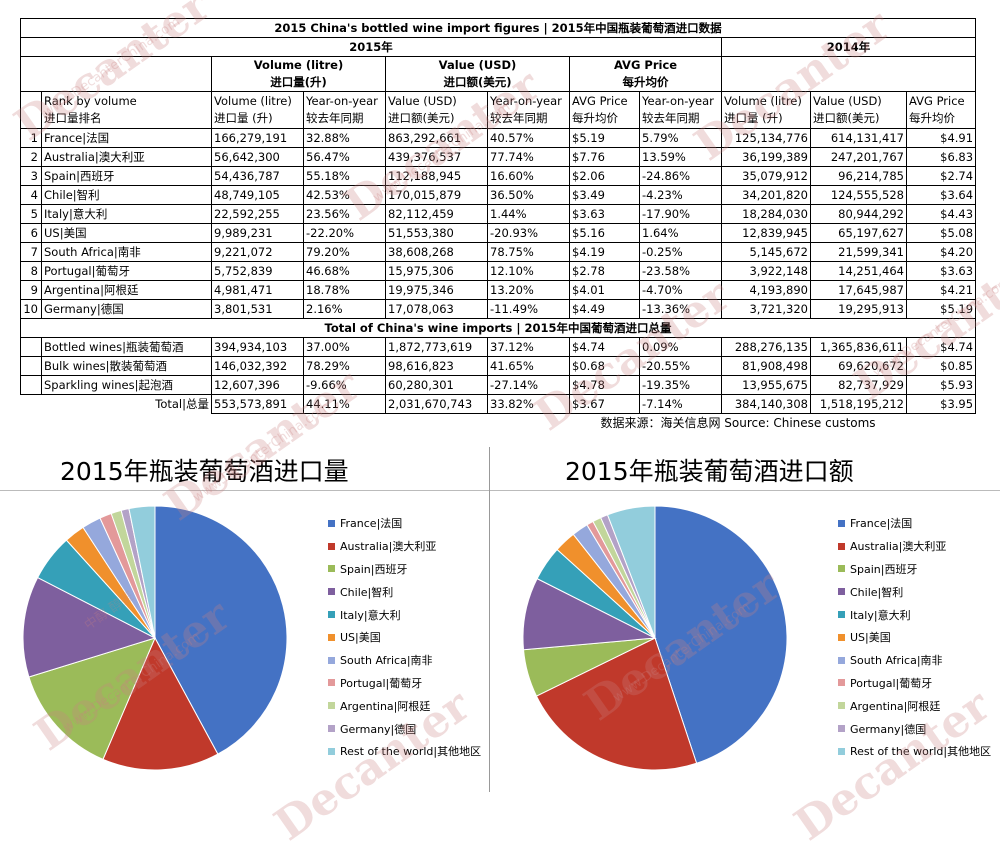 This screenshot has width=1000, height=851. Describe the element at coordinates (858, 347) in the screenshot. I see `value-2014-cell: 1,365,836,611` at that location.